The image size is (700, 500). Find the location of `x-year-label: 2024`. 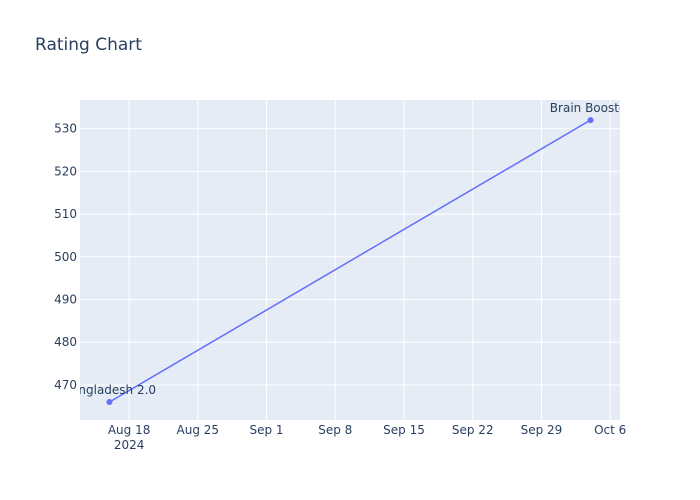

x-year-label: 2024 is located at coordinates (129, 445).